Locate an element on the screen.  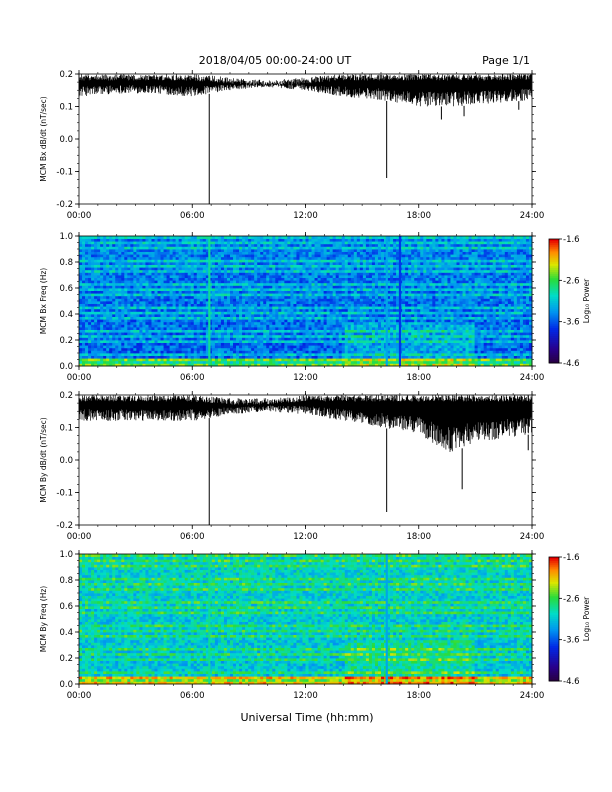
y-axis-label: MCM By dB/dt (nT/sec) is located at coordinates (43, 459).